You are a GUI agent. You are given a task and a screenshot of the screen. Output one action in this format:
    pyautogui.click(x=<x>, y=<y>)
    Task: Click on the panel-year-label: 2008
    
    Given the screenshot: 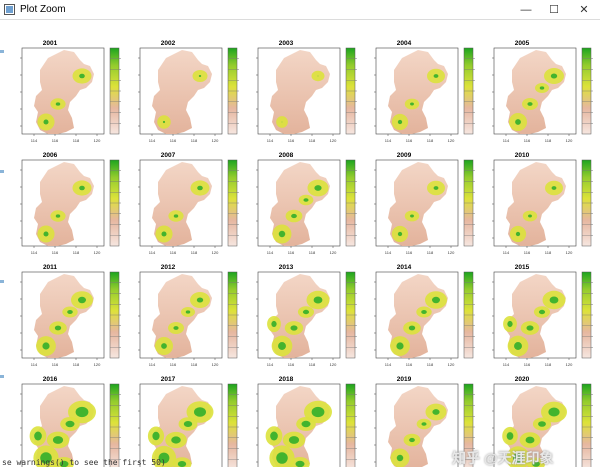 What is the action you would take?
    pyautogui.click(x=286, y=155)
    